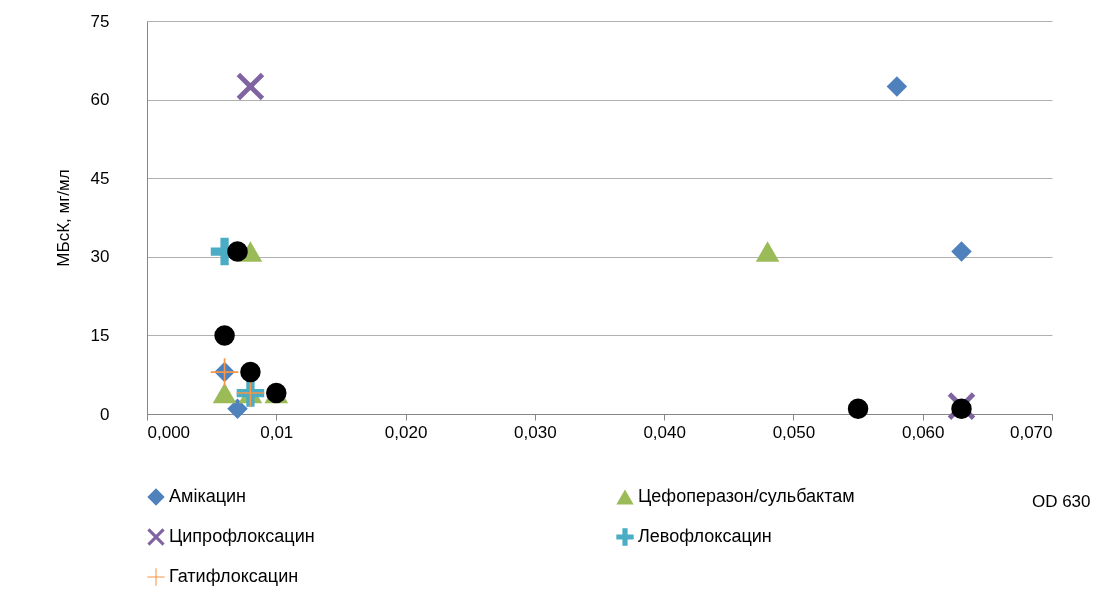 The width and height of the screenshot is (1120, 601). I want to click on legend-label: Гатифлоксацин, so click(234, 576).